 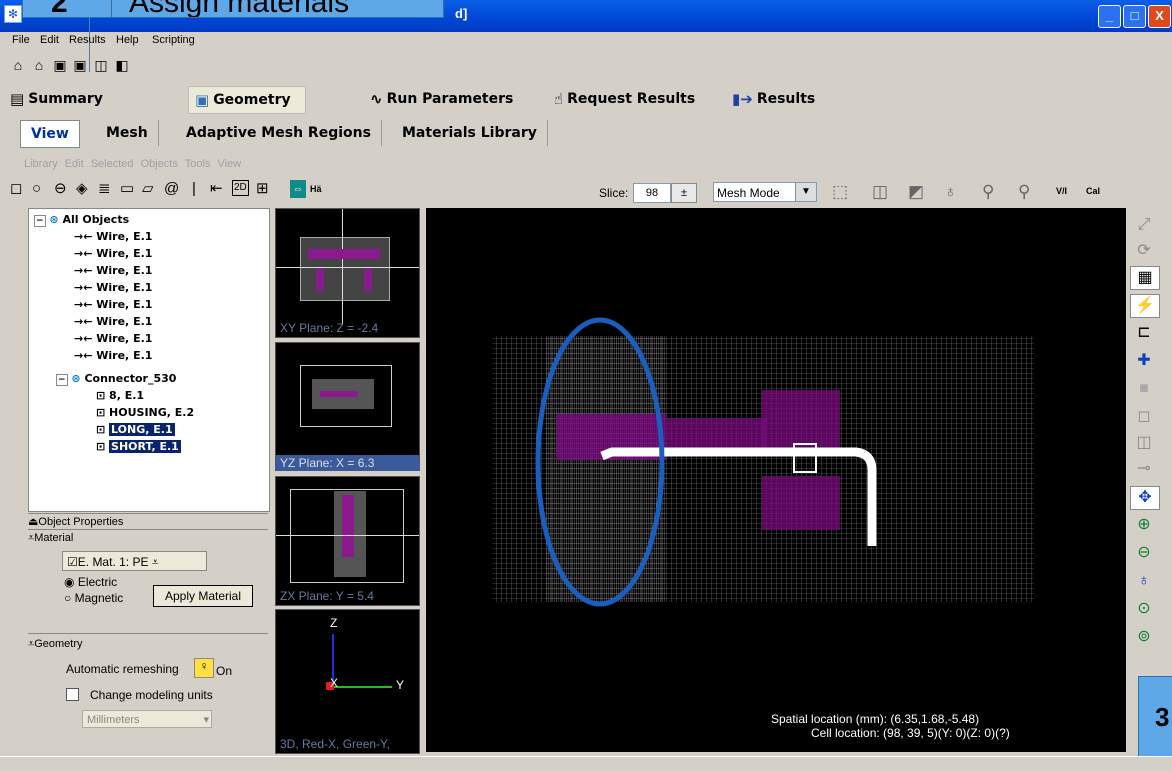 I want to click on cal-label: Cal, so click(x=1093, y=191).